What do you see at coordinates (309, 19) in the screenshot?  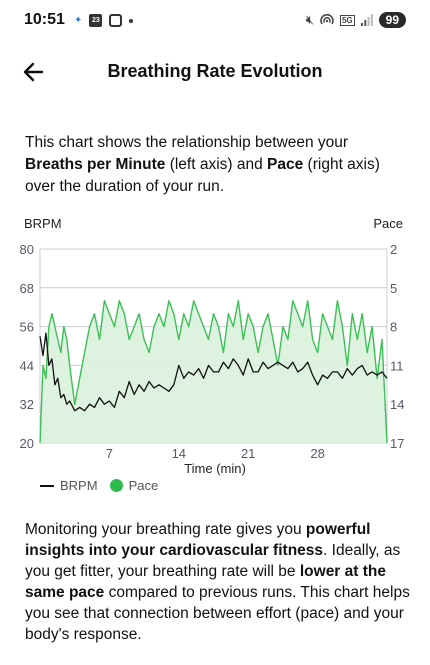 I see `mute-icon: 🔇︎` at bounding box center [309, 19].